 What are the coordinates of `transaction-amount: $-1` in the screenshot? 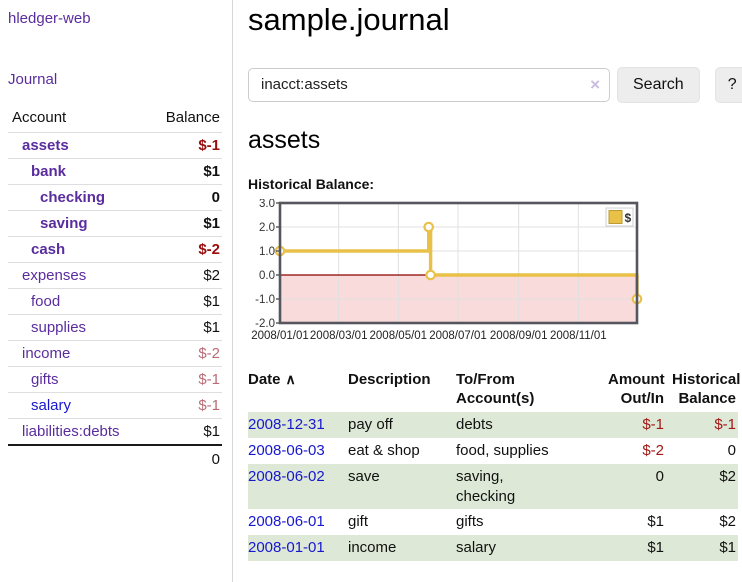 It's located at (653, 425).